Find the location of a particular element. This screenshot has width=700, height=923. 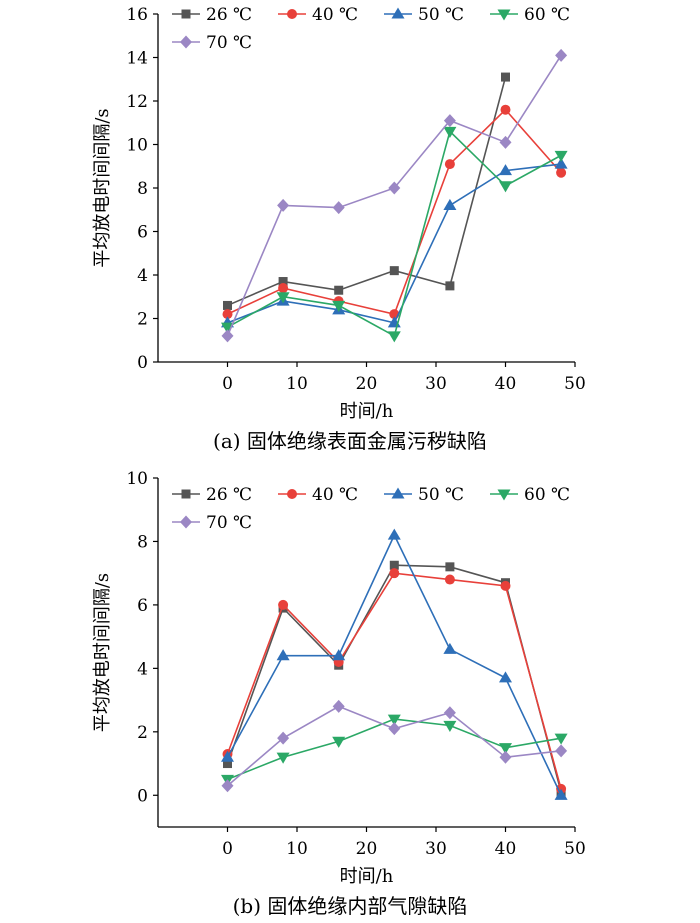

legend-item: 60 ℃ is located at coordinates (530, 15).